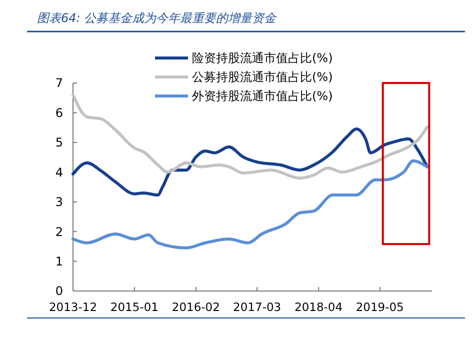  What do you see at coordinates (380, 307) in the screenshot?
I see `x-tick-label: 2019-05` at bounding box center [380, 307].